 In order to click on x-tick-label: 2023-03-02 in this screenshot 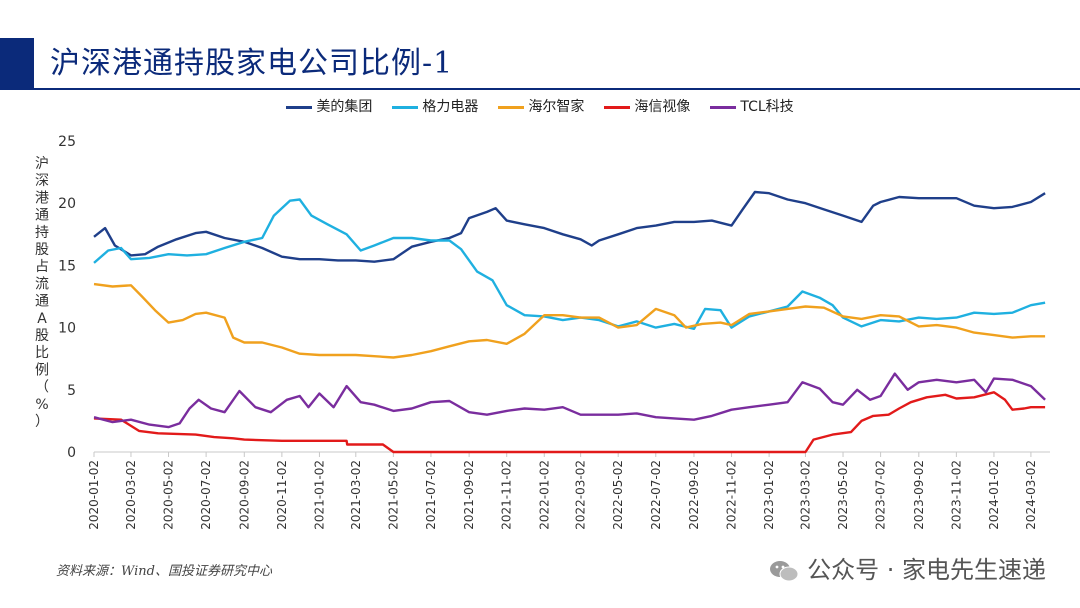, I will do `click(805, 495)`.